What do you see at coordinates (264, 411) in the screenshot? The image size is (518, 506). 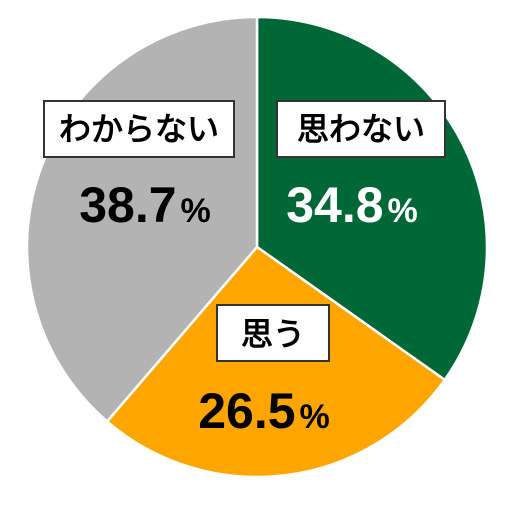 I see `slice-value-1: 26.5%` at bounding box center [264, 411].